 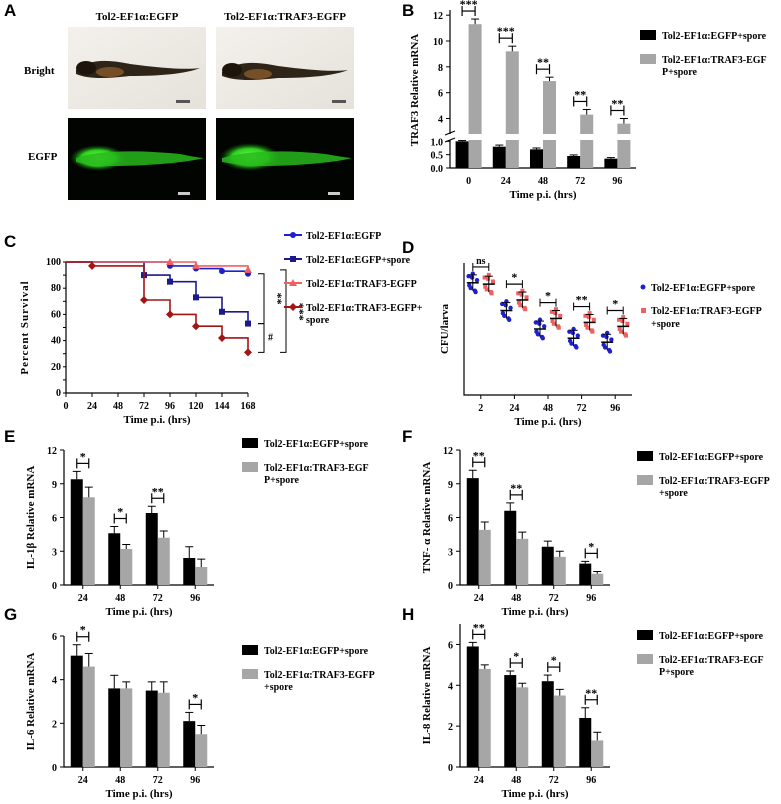 What do you see at coordinates (440, 94) in the screenshot?
I see `y-tick-label: 6` at bounding box center [440, 94].